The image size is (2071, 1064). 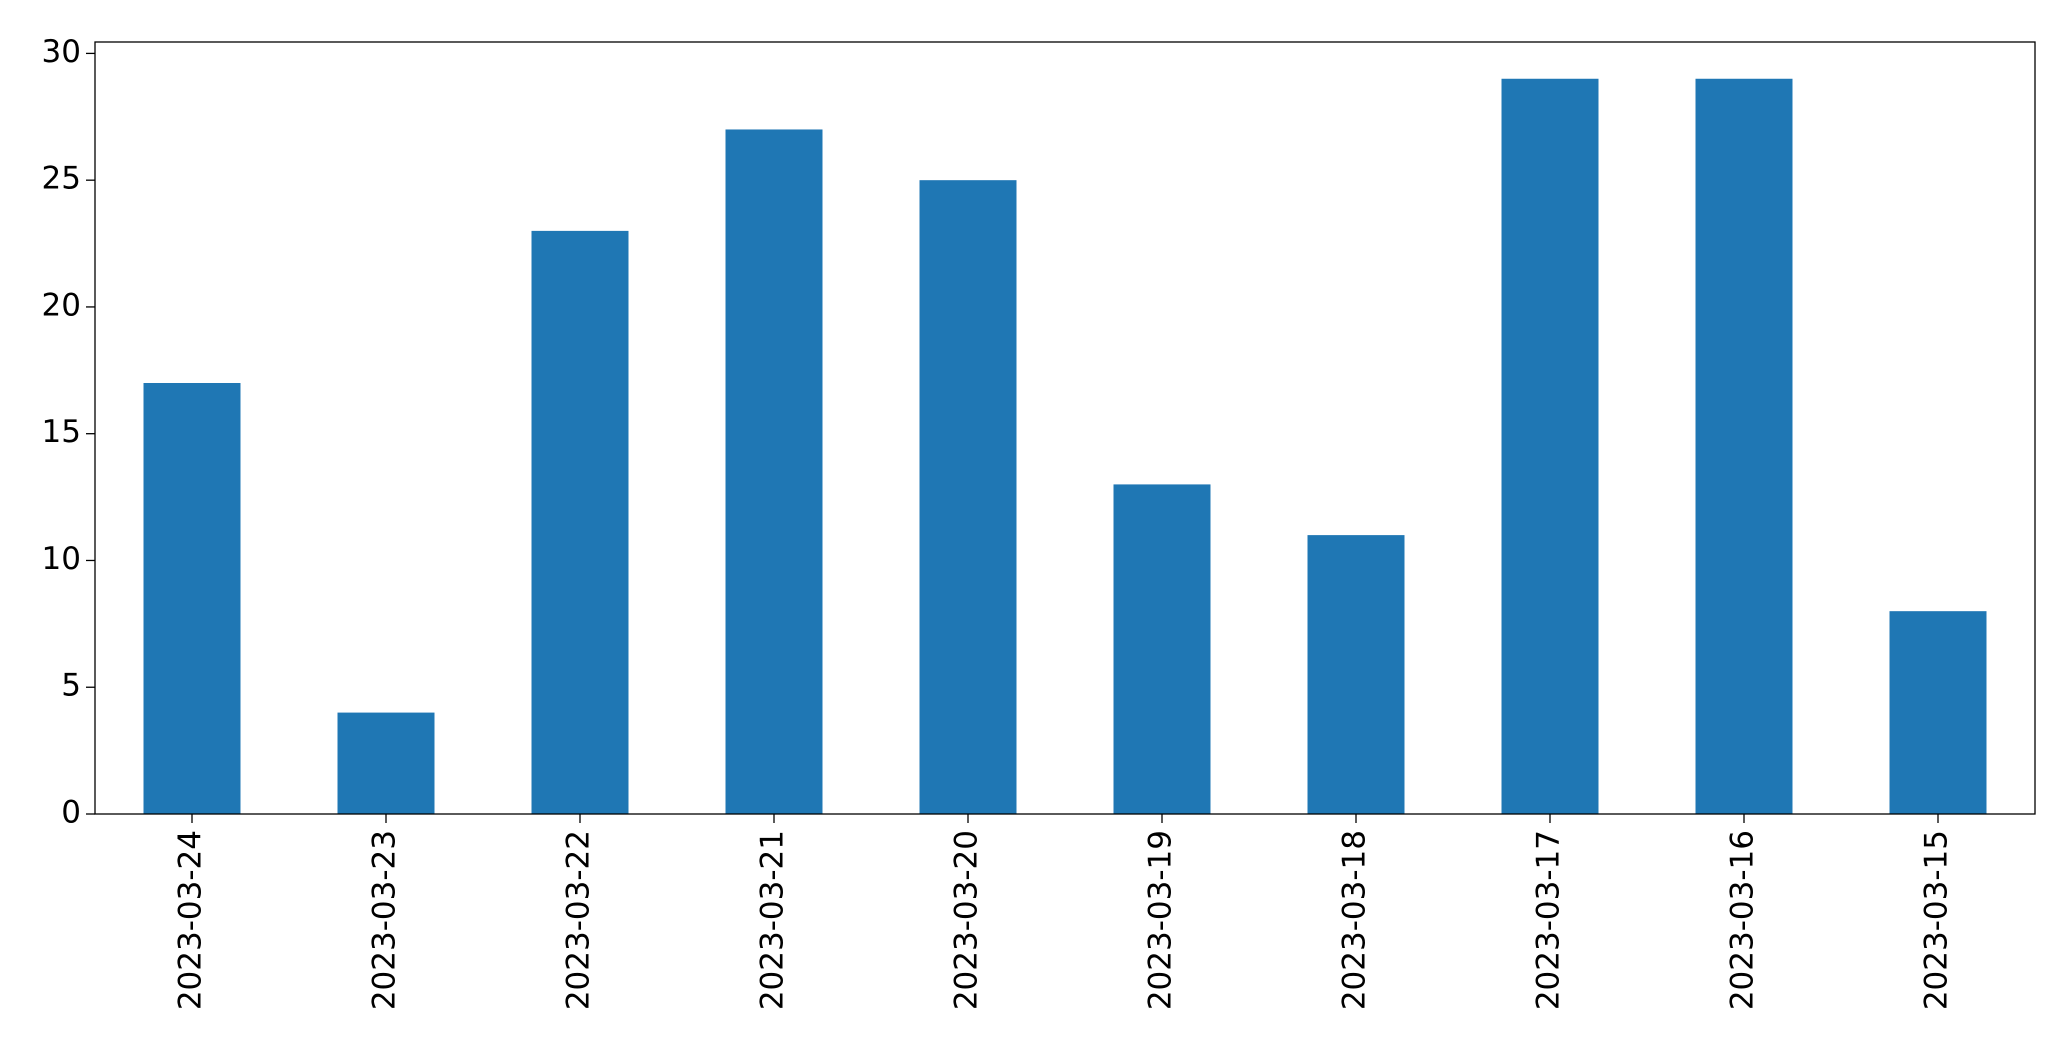 What do you see at coordinates (967, 920) in the screenshot?
I see `x-tick-label: 2023-03-20` at bounding box center [967, 920].